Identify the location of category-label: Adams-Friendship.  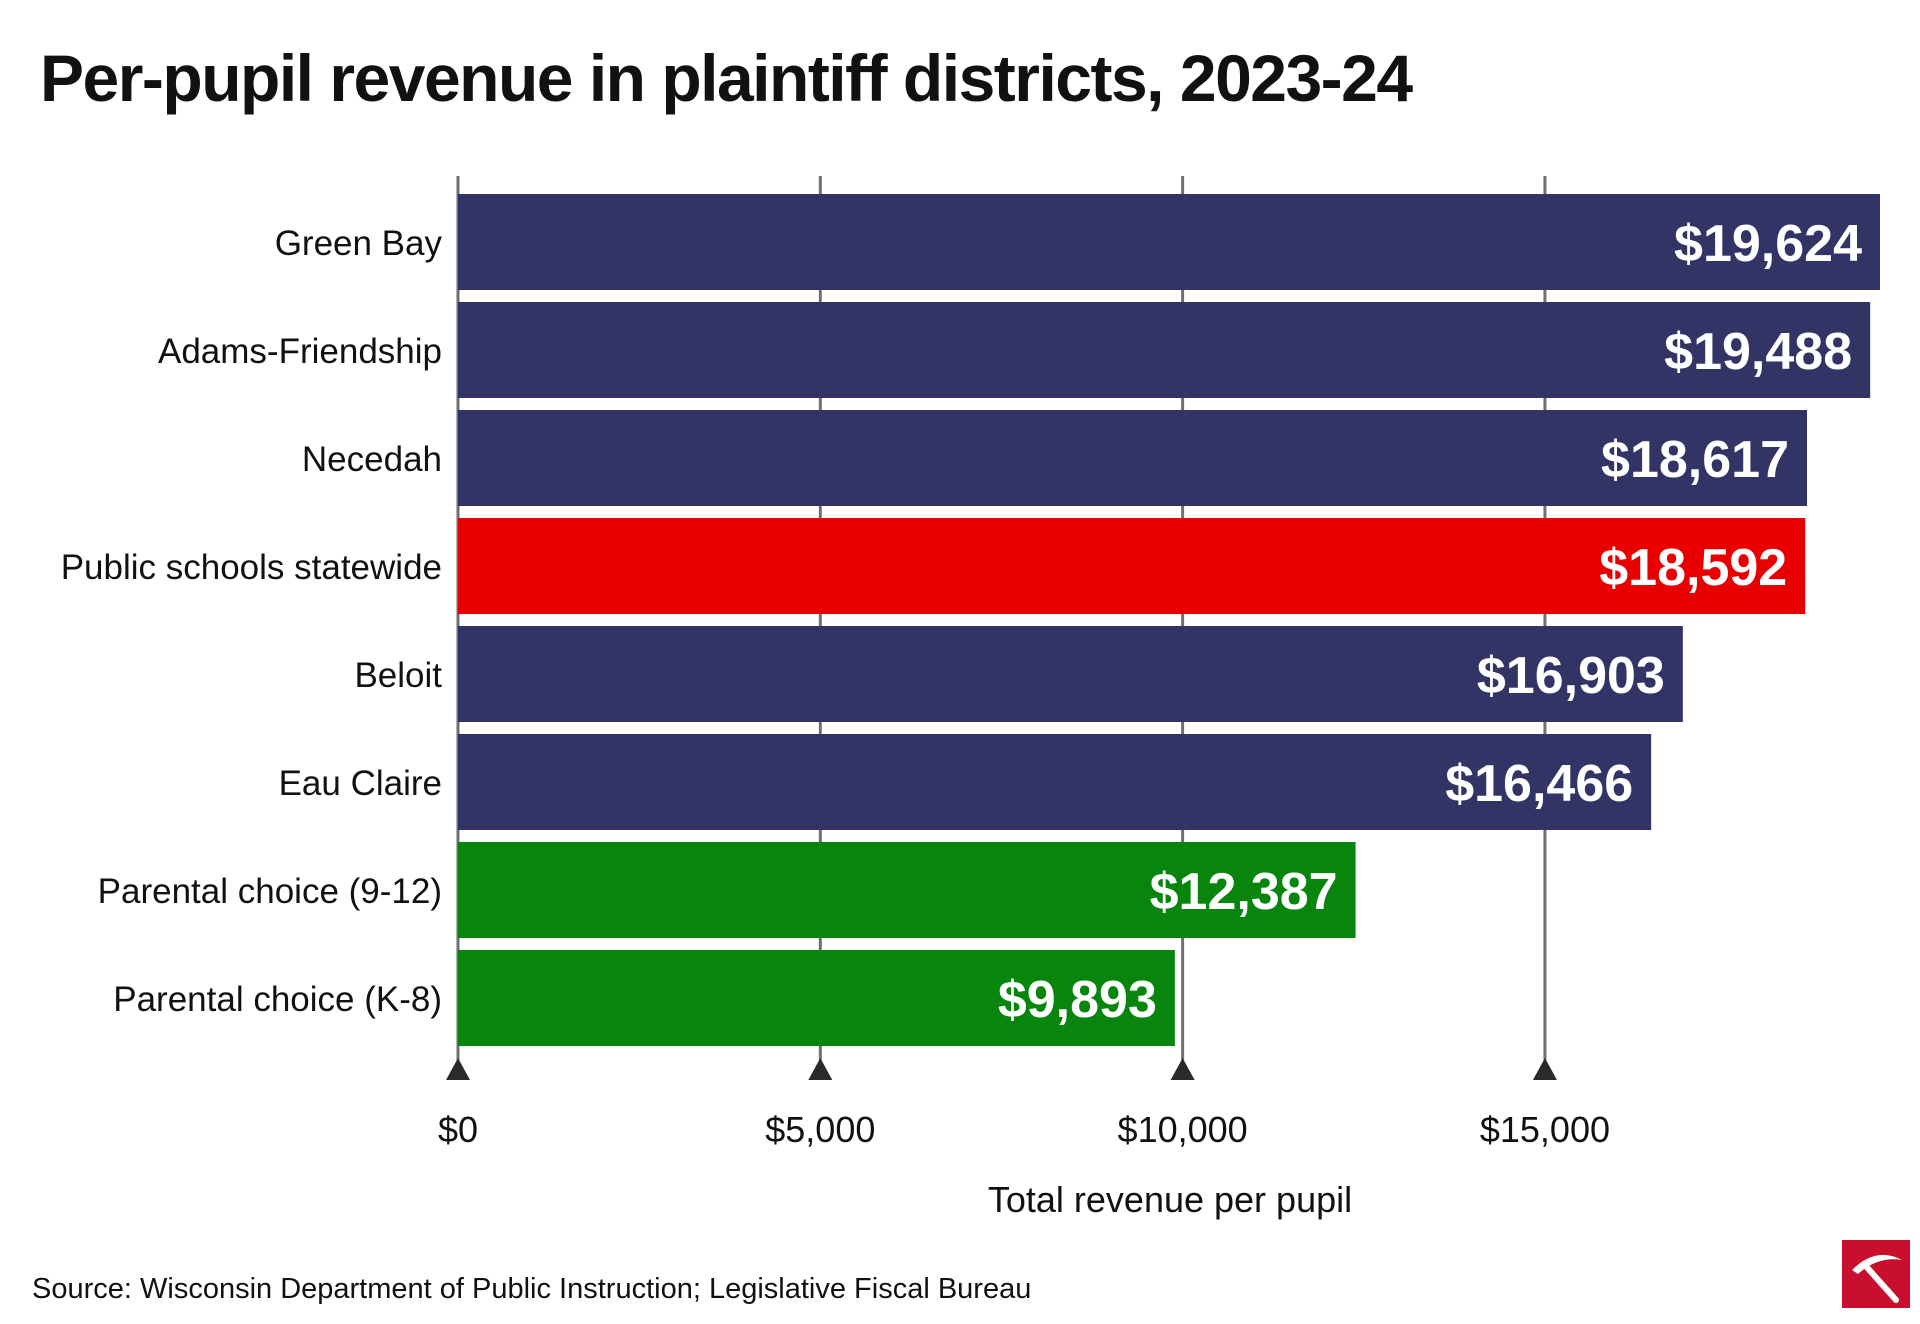
(300, 351).